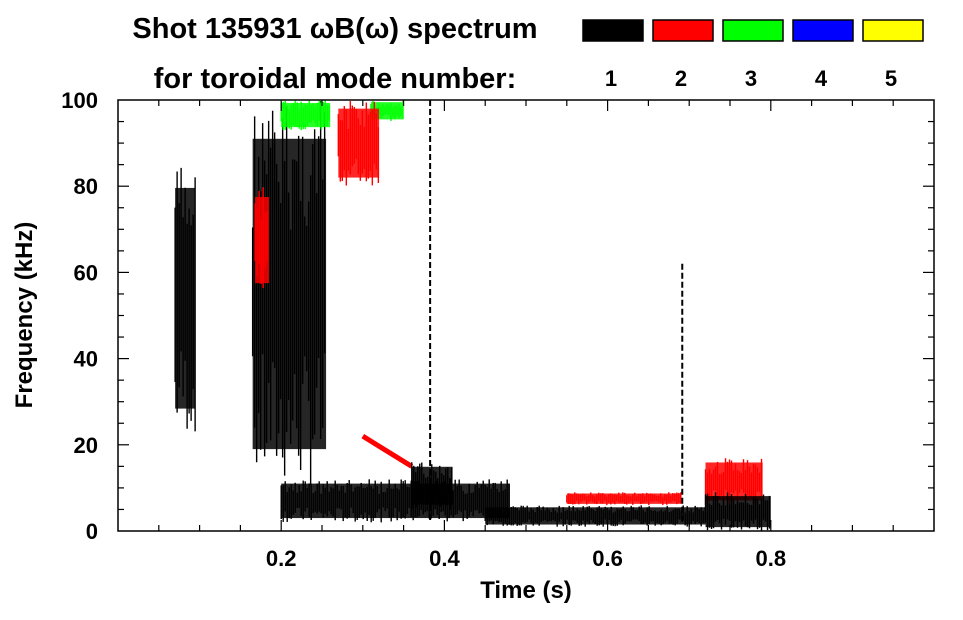 This screenshot has width=963, height=620. I want to click on feature-chirp, so click(387, 451).